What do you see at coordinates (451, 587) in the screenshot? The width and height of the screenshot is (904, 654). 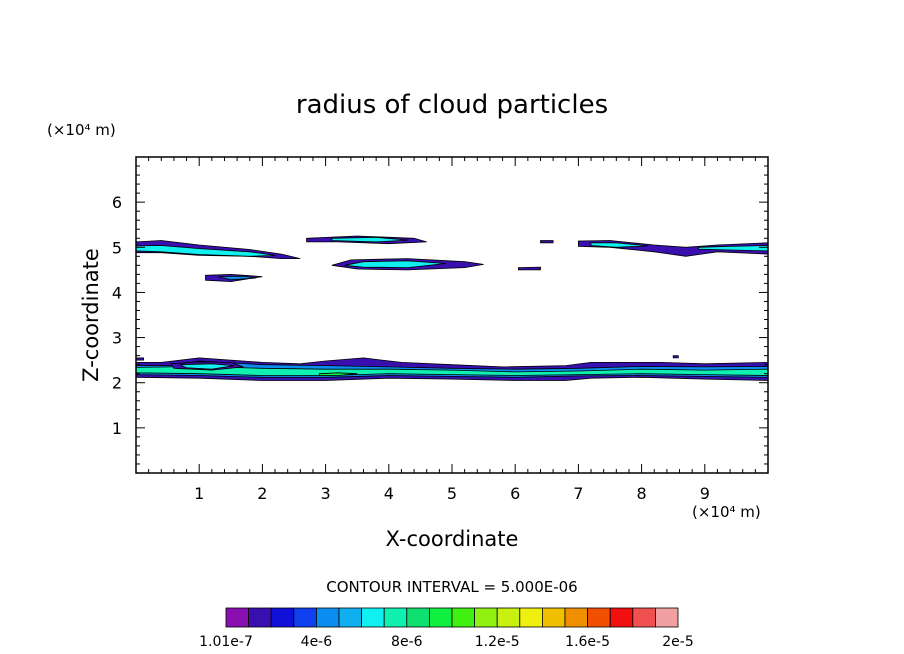 I see `contour-interval: CONTOUR INTERVAL = 5.000E-06` at bounding box center [451, 587].